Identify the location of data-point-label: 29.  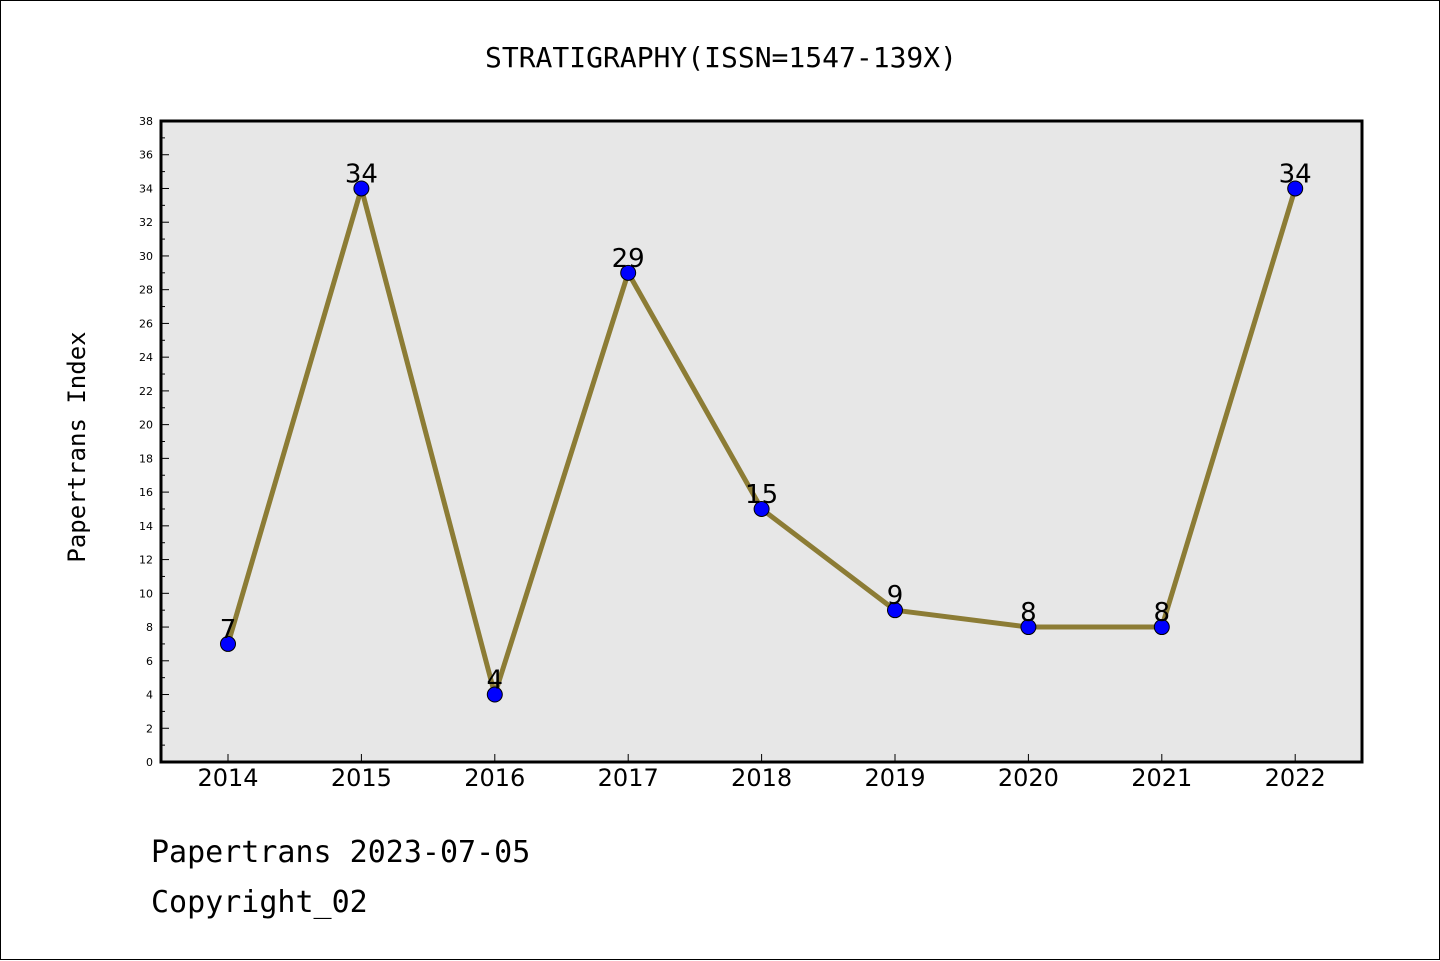
(628, 259).